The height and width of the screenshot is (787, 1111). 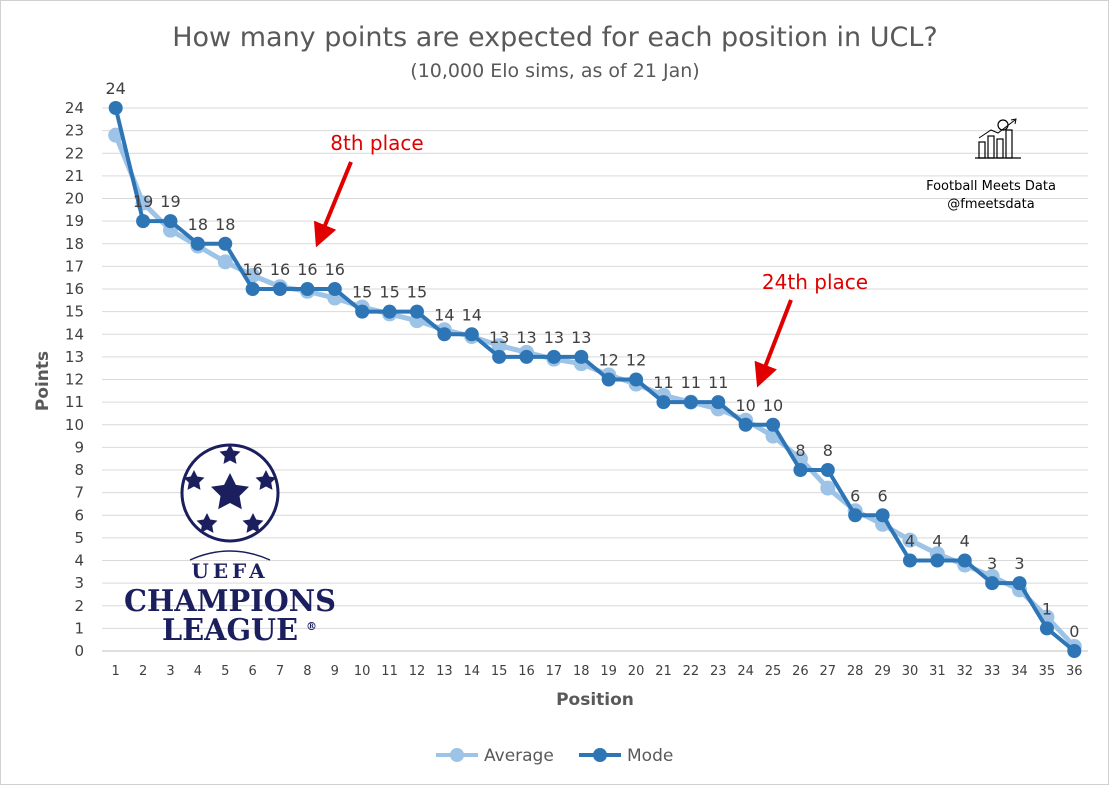 What do you see at coordinates (143, 671) in the screenshot?
I see `x-tick-label-2: 2` at bounding box center [143, 671].